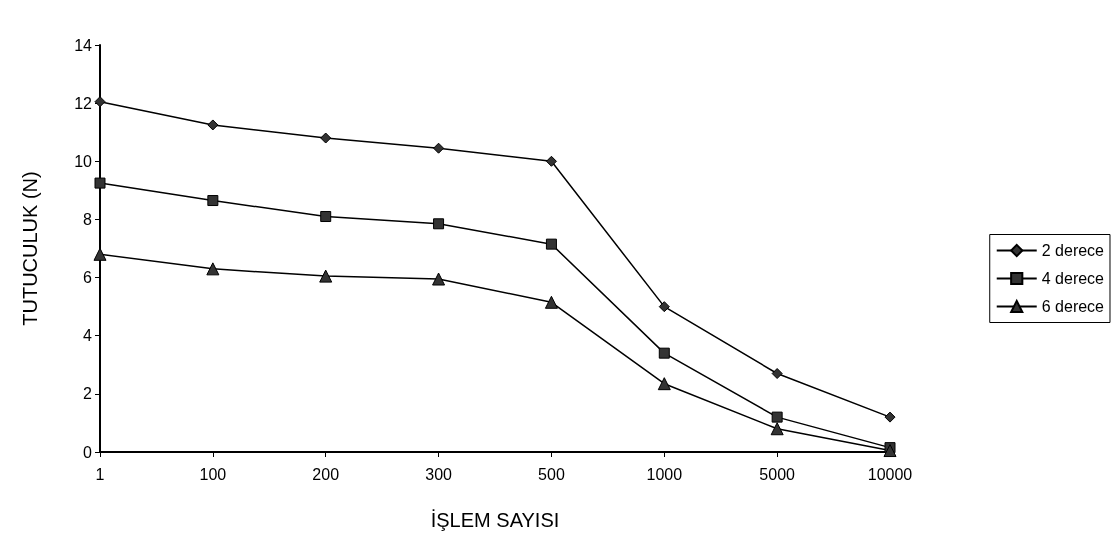 The width and height of the screenshot is (1120, 557). I want to click on y-tick-label: 8, so click(88, 219).